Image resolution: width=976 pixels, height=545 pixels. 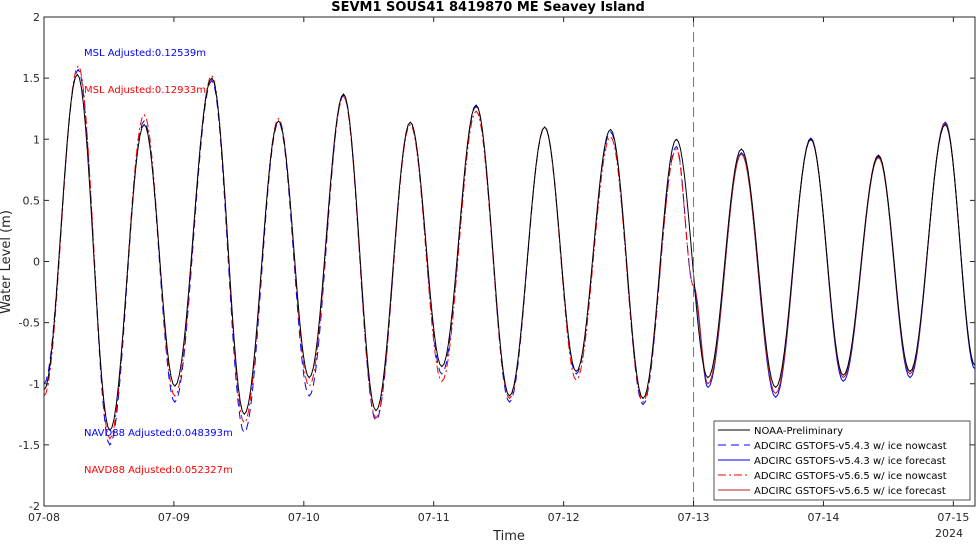 I want to click on x-tick-label: 07-14, so click(x=823, y=517).